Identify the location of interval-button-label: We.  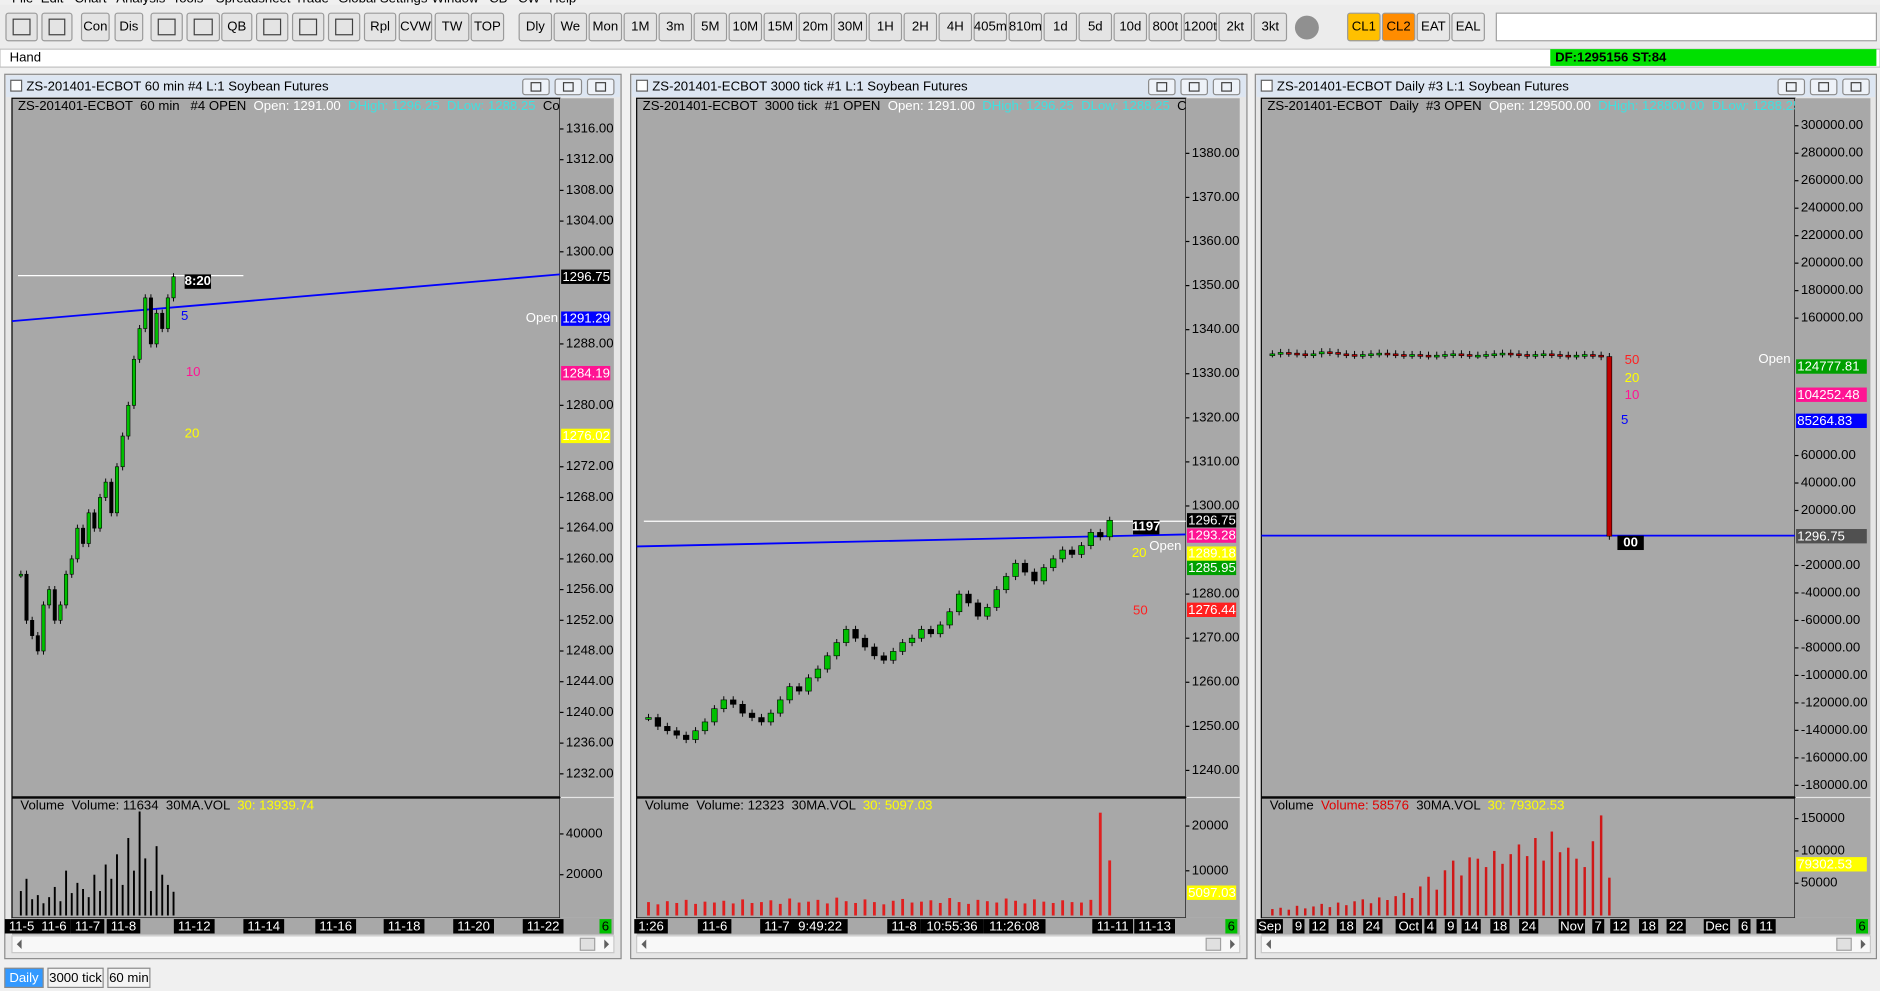
(571, 25).